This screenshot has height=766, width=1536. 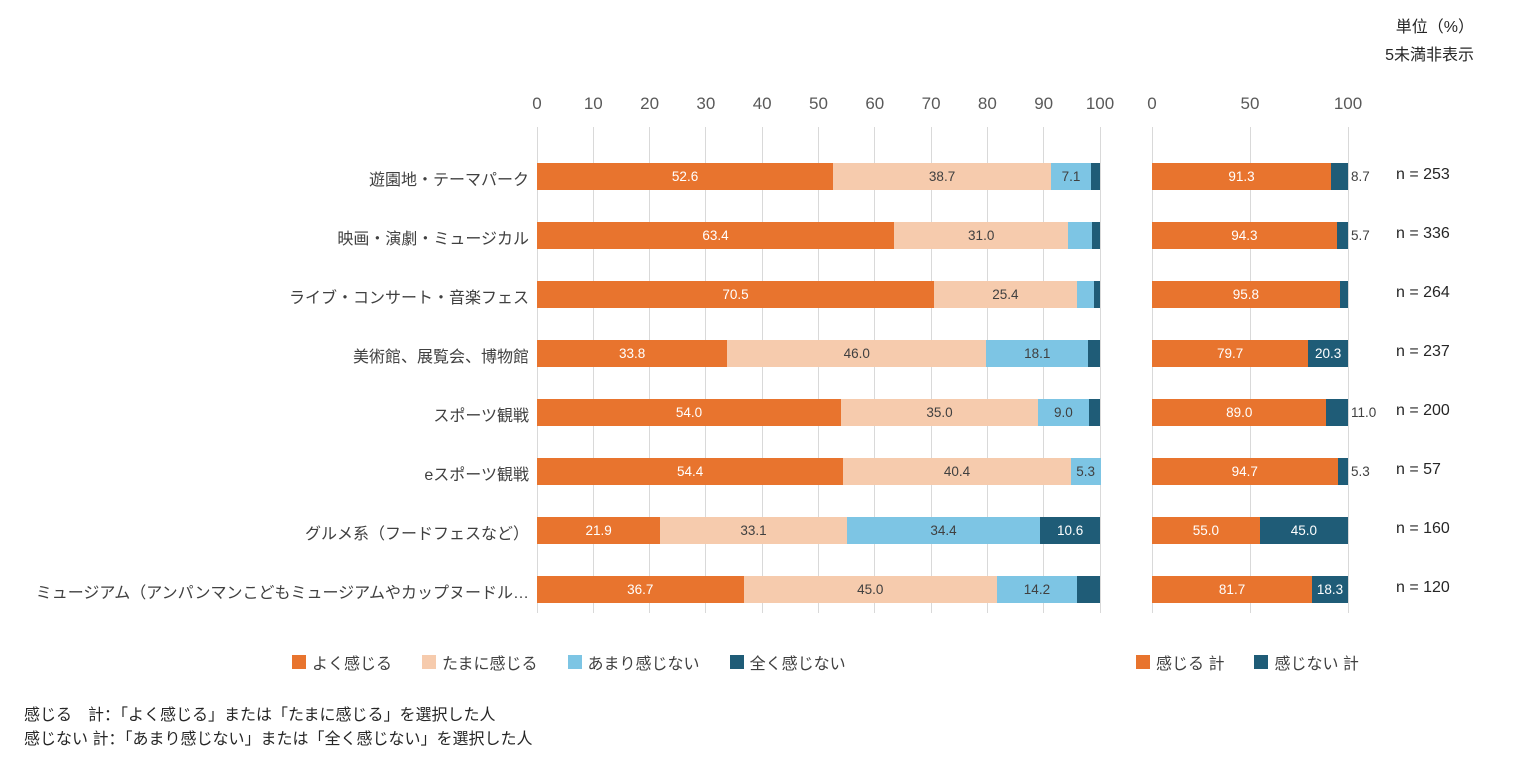 I want to click on legend-item: よく感じる, so click(x=342, y=662).